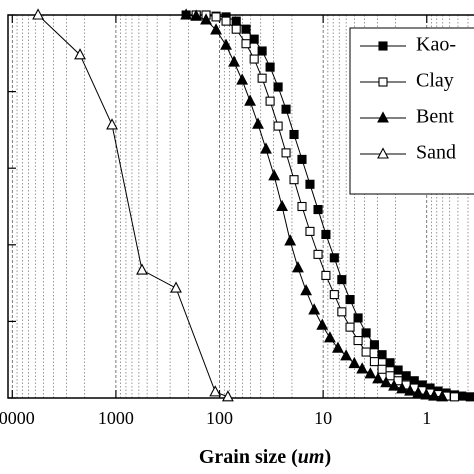 The height and width of the screenshot is (474, 474). Describe the element at coordinates (426, 418) in the screenshot. I see `x-tick-label: 1` at that location.